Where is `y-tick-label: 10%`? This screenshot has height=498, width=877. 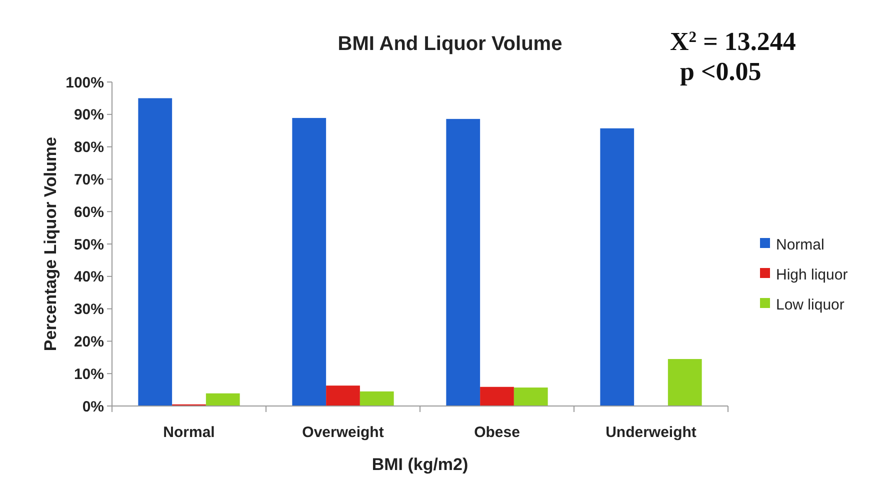 y-tick-label: 10% is located at coordinates (89, 374).